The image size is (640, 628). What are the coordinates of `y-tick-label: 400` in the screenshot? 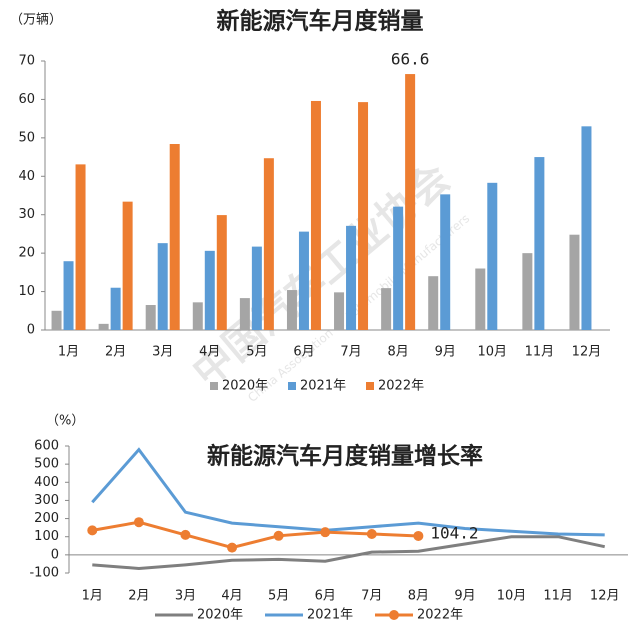 It's located at (46, 482).